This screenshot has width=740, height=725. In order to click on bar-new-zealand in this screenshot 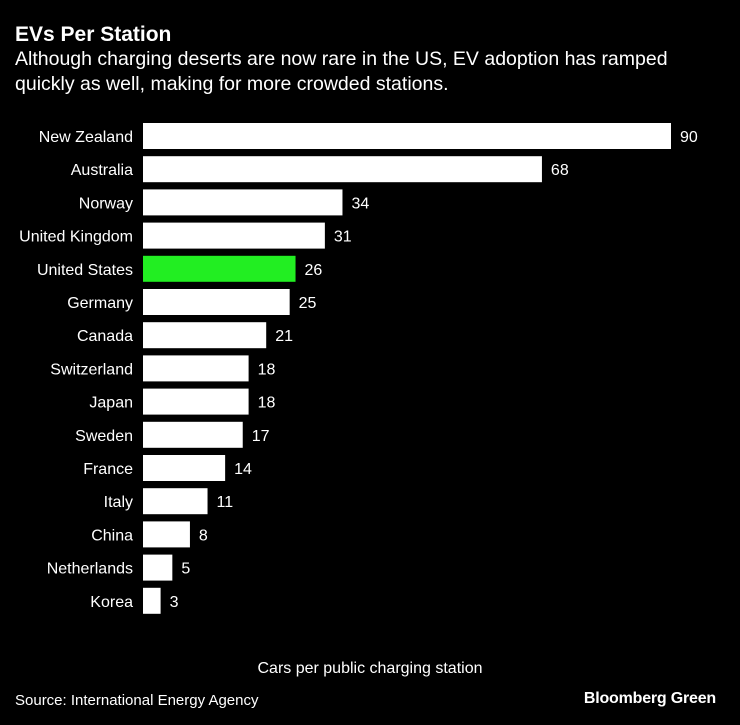, I will do `click(407, 136)`.